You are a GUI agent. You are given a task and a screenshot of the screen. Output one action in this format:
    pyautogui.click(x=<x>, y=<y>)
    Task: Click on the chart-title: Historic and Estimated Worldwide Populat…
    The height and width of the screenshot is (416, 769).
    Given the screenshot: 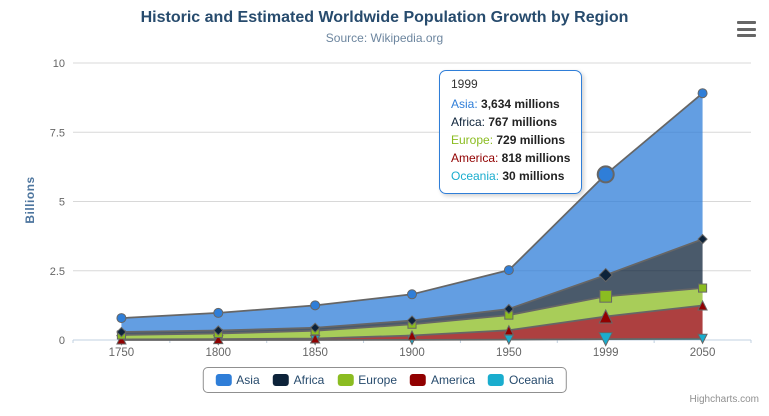 What is the action you would take?
    pyautogui.click(x=384, y=17)
    